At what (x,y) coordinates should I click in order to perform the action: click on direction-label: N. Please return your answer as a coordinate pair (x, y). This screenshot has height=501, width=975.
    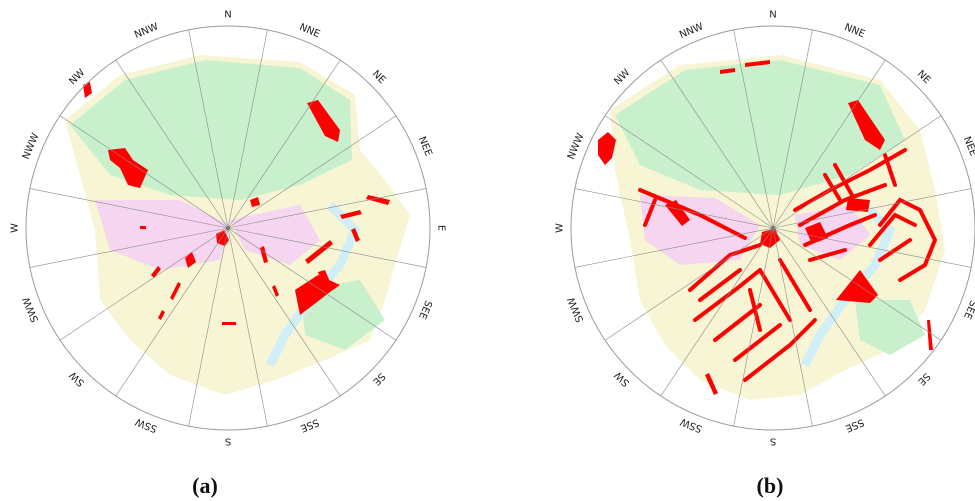
    Looking at the image, I should click on (227, 15).